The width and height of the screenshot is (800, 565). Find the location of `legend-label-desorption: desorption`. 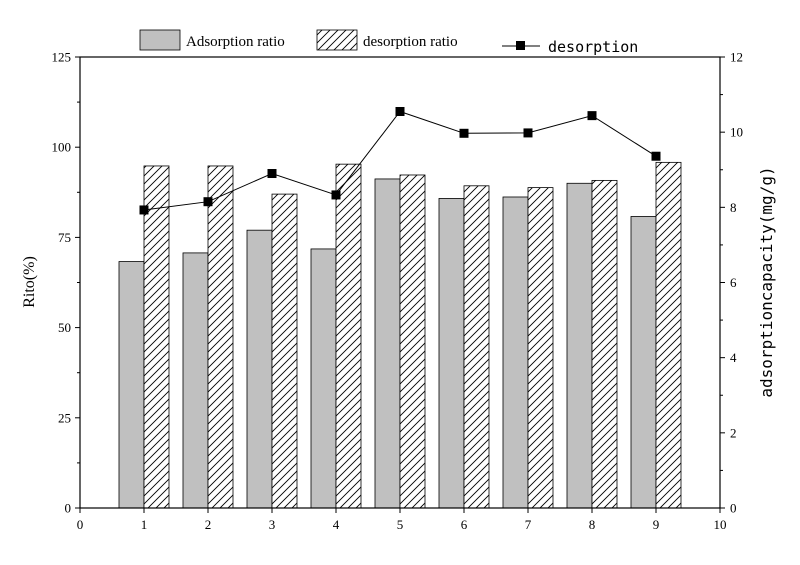

legend-label-desorption: desorption is located at coordinates (593, 47).